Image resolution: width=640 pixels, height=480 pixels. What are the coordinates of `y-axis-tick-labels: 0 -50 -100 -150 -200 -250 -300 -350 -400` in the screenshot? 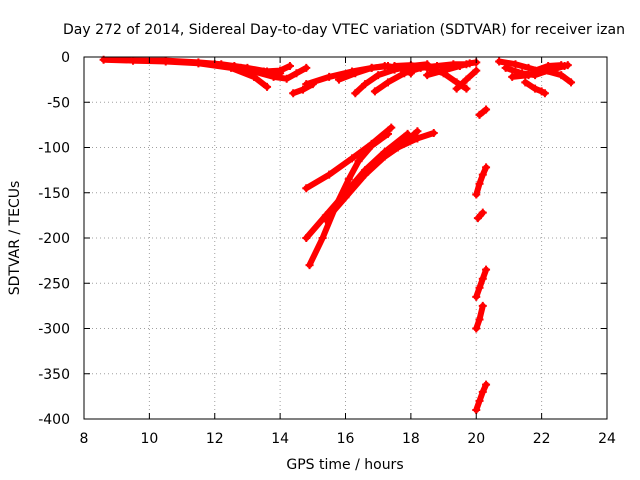 It's located at (54, 239).